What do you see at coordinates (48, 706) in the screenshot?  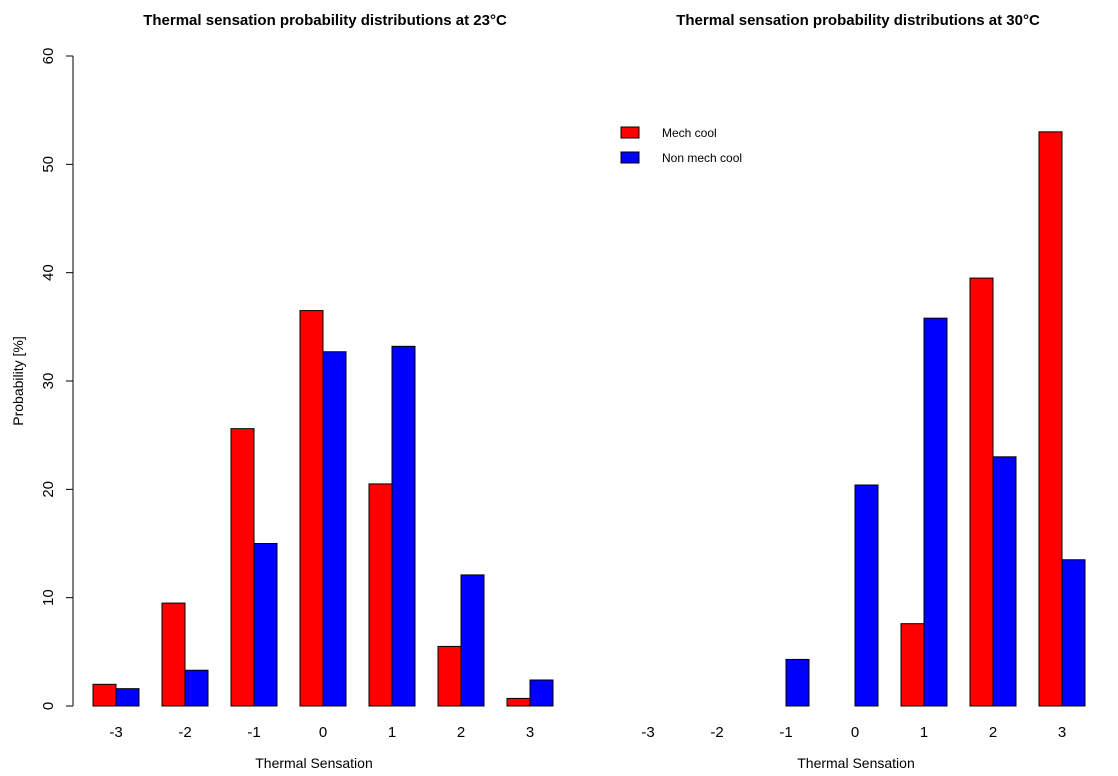 I see `y-tick-label: 0` at bounding box center [48, 706].